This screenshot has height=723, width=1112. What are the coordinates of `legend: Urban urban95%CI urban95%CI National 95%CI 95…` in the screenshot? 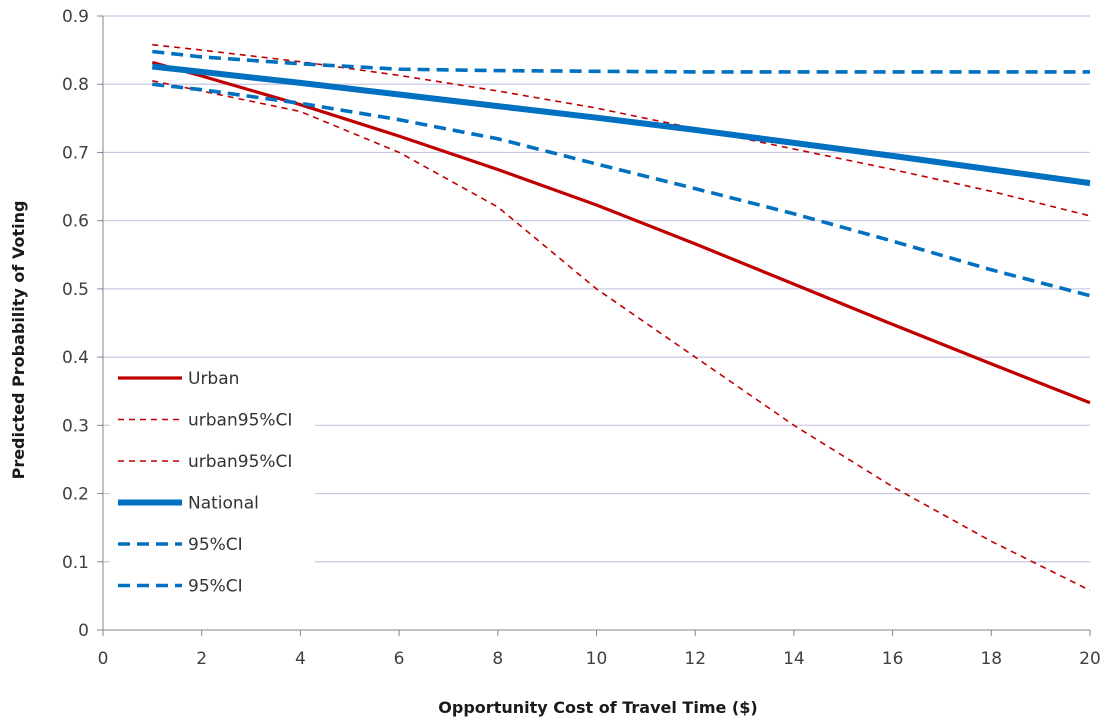 It's located at (212, 487).